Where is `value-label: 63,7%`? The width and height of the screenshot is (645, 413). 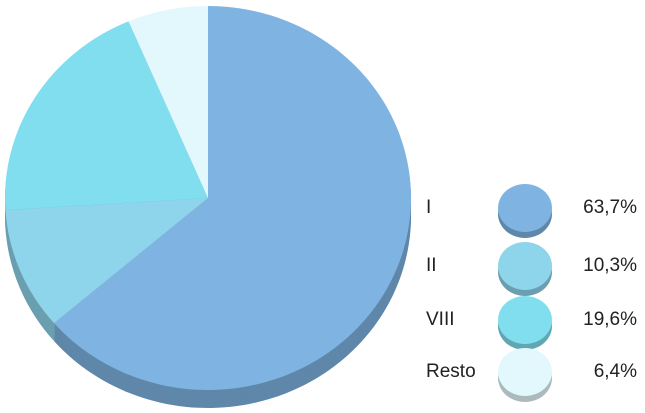
value-label: 63,7% is located at coordinates (610, 207).